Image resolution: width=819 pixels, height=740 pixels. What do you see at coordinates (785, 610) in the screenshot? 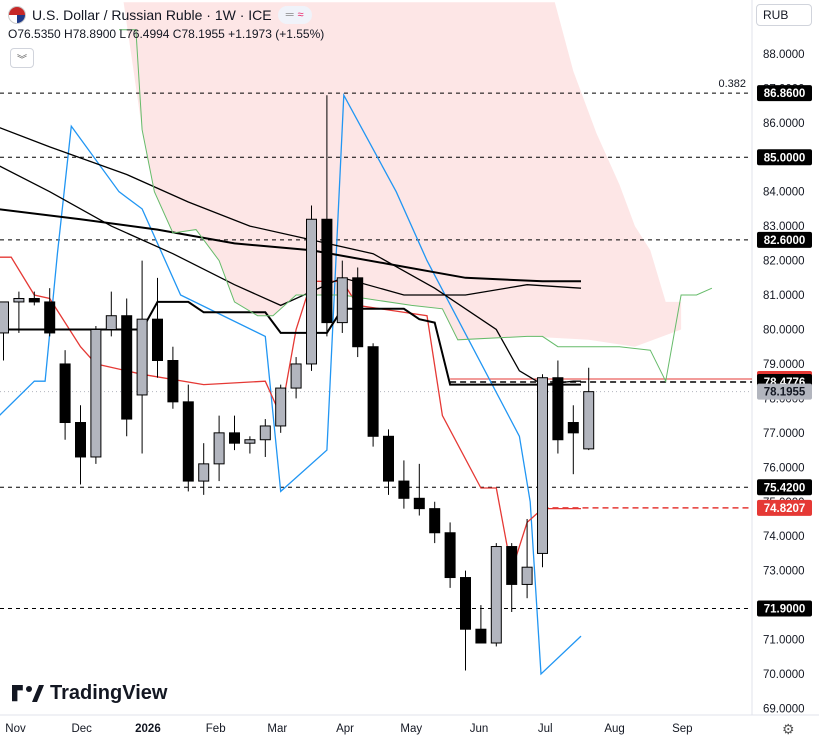
I see `price-badge-label: 71.9000` at bounding box center [785, 610].